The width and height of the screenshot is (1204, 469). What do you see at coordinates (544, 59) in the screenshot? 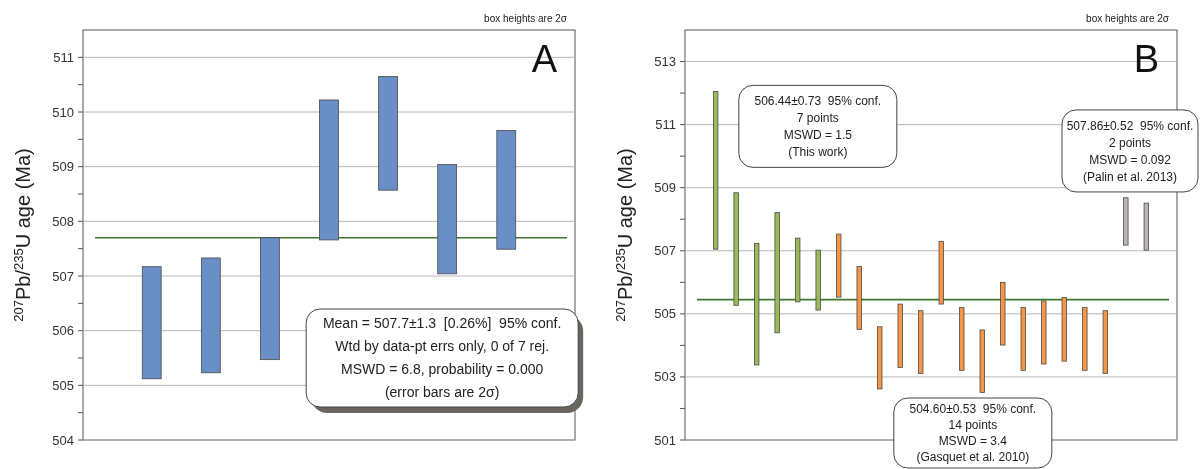
I see `chart-title: A` at bounding box center [544, 59].